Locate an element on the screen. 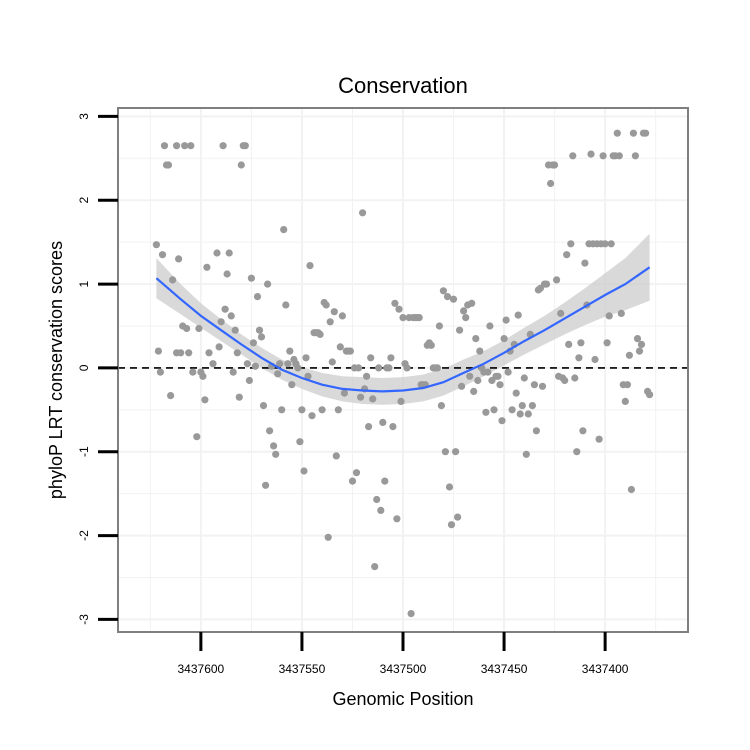 The width and height of the screenshot is (750, 750). smooth-trend-line is located at coordinates (403, 329).